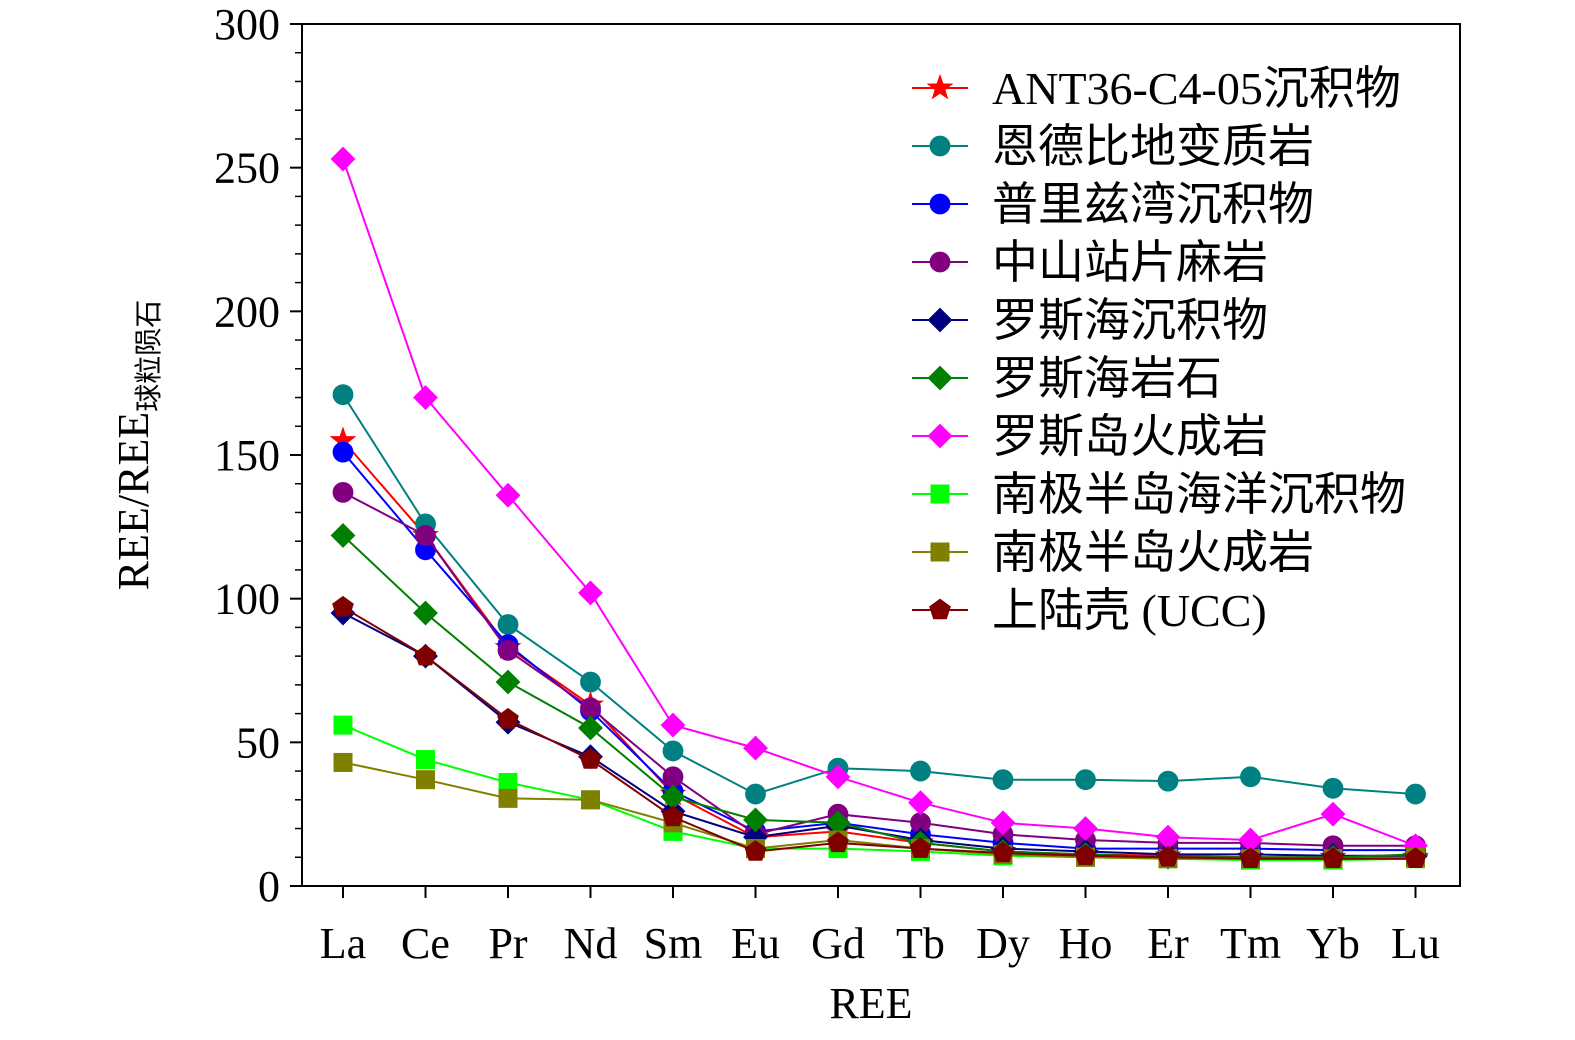 This screenshot has height=1040, width=1575. I want to click on legend-item-4: 罗斯海沉积物, so click(1090, 320).